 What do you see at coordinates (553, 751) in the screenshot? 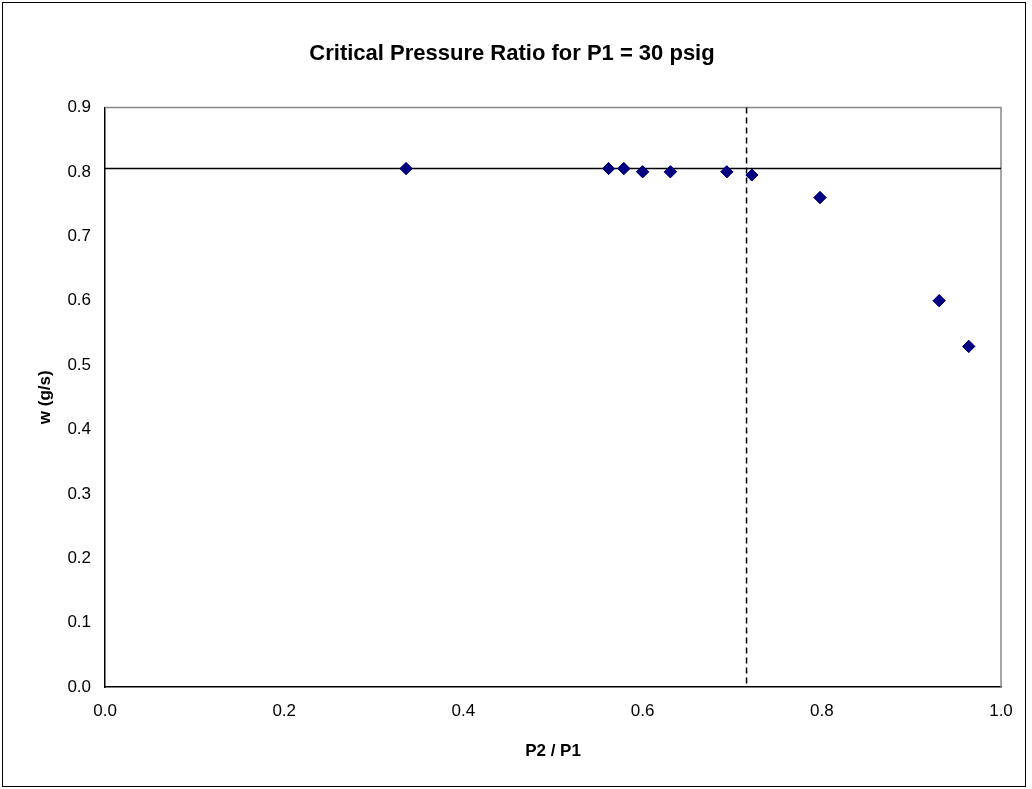
I see `x-axis-title: P2 / P1` at bounding box center [553, 751].